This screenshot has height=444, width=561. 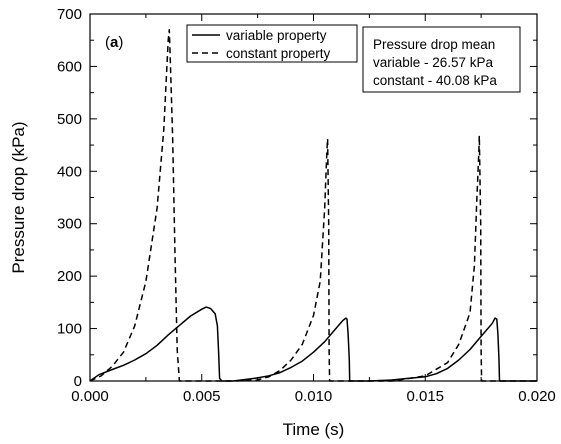 What do you see at coordinates (107, 42) in the screenshot?
I see `panel-label-open: (` at bounding box center [107, 42].